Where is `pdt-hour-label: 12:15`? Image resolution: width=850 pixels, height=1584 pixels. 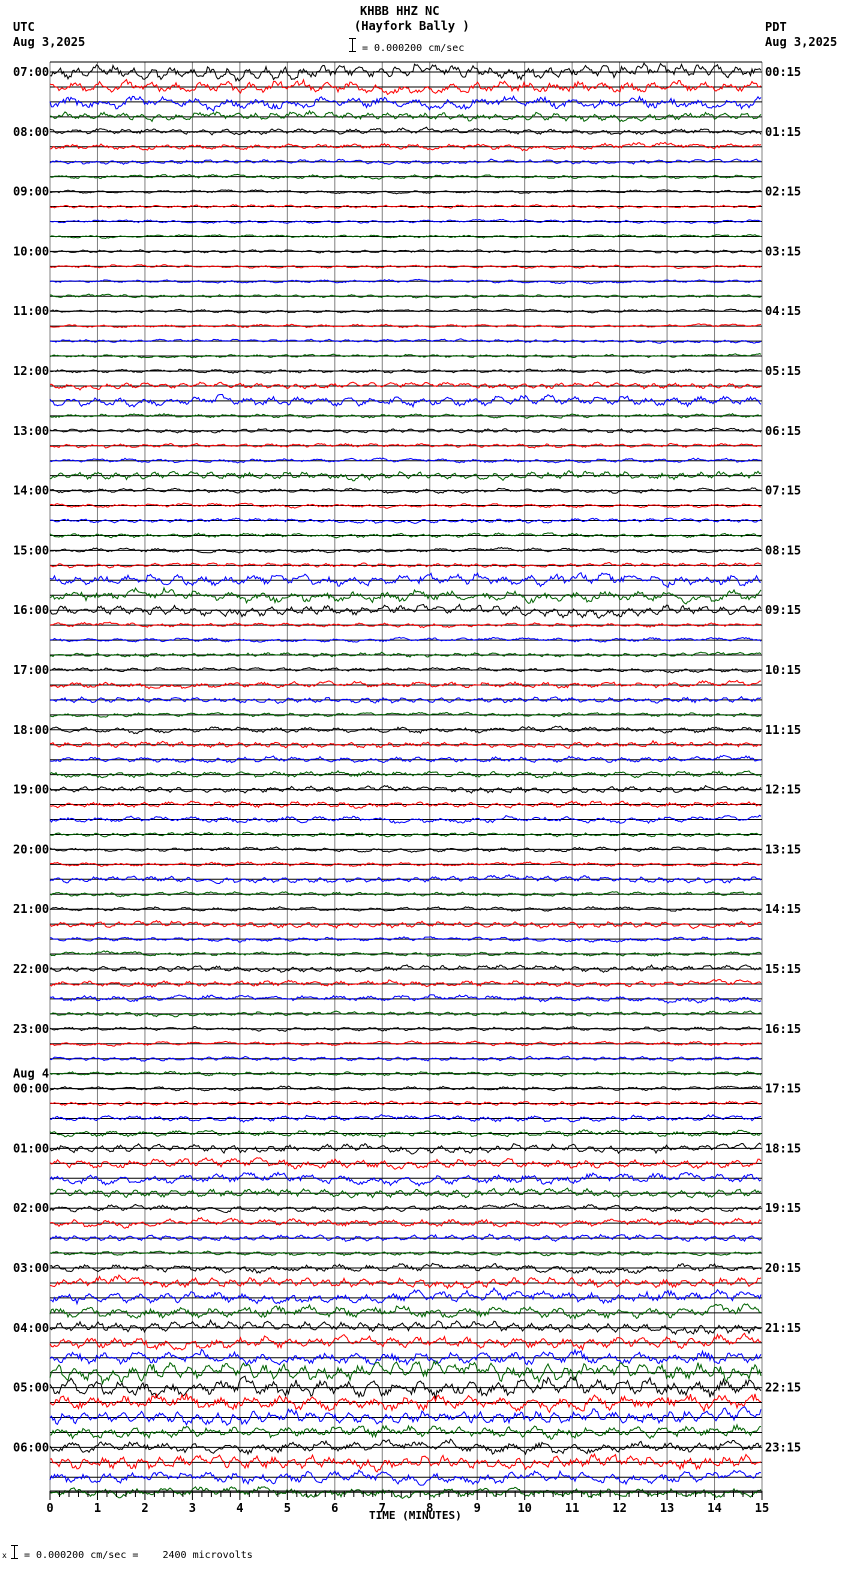
pdt-hour-label: 12:15 is located at coordinates (783, 790).